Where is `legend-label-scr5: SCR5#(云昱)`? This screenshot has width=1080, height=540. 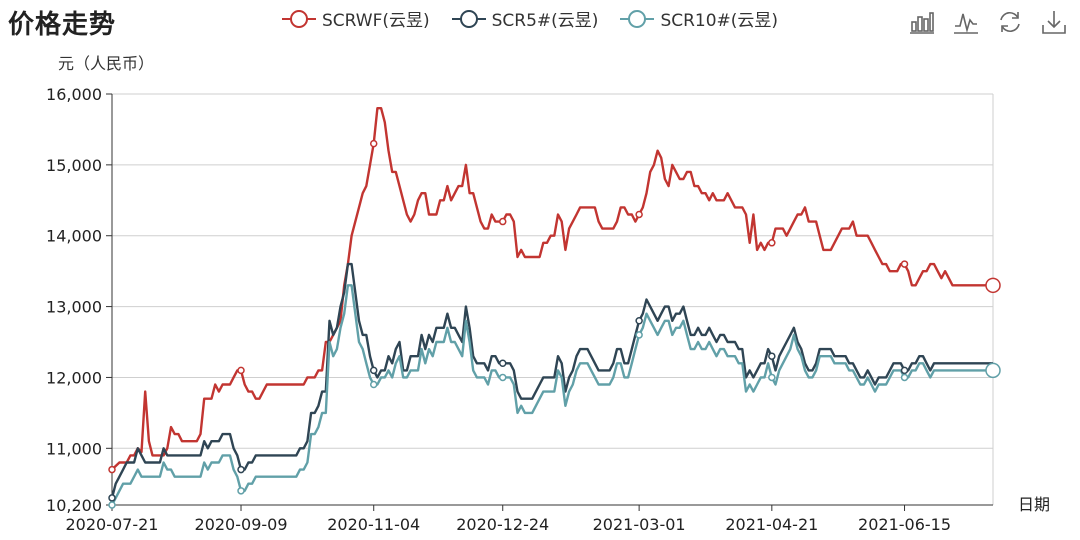 legend-label-scr5: SCR5#(云昱) is located at coordinates (545, 21).